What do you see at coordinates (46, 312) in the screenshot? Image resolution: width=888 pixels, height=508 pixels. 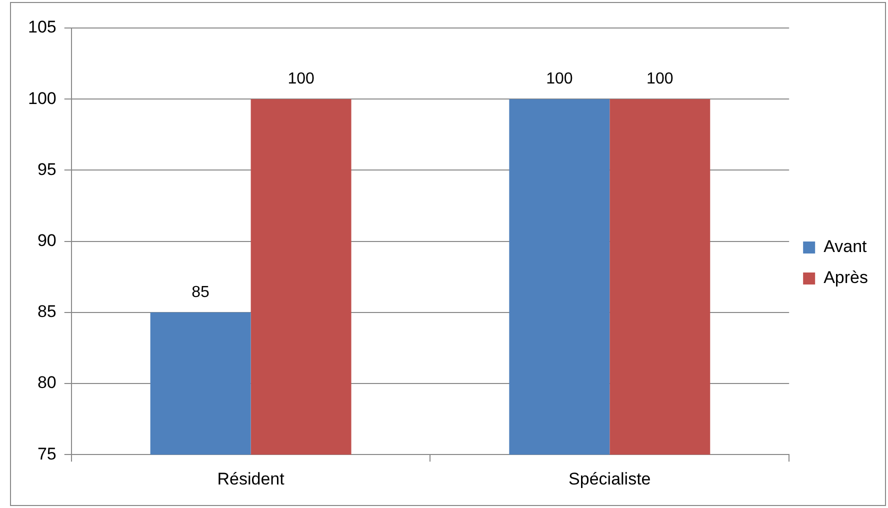 I see `y-tick-label: 85` at bounding box center [46, 312].